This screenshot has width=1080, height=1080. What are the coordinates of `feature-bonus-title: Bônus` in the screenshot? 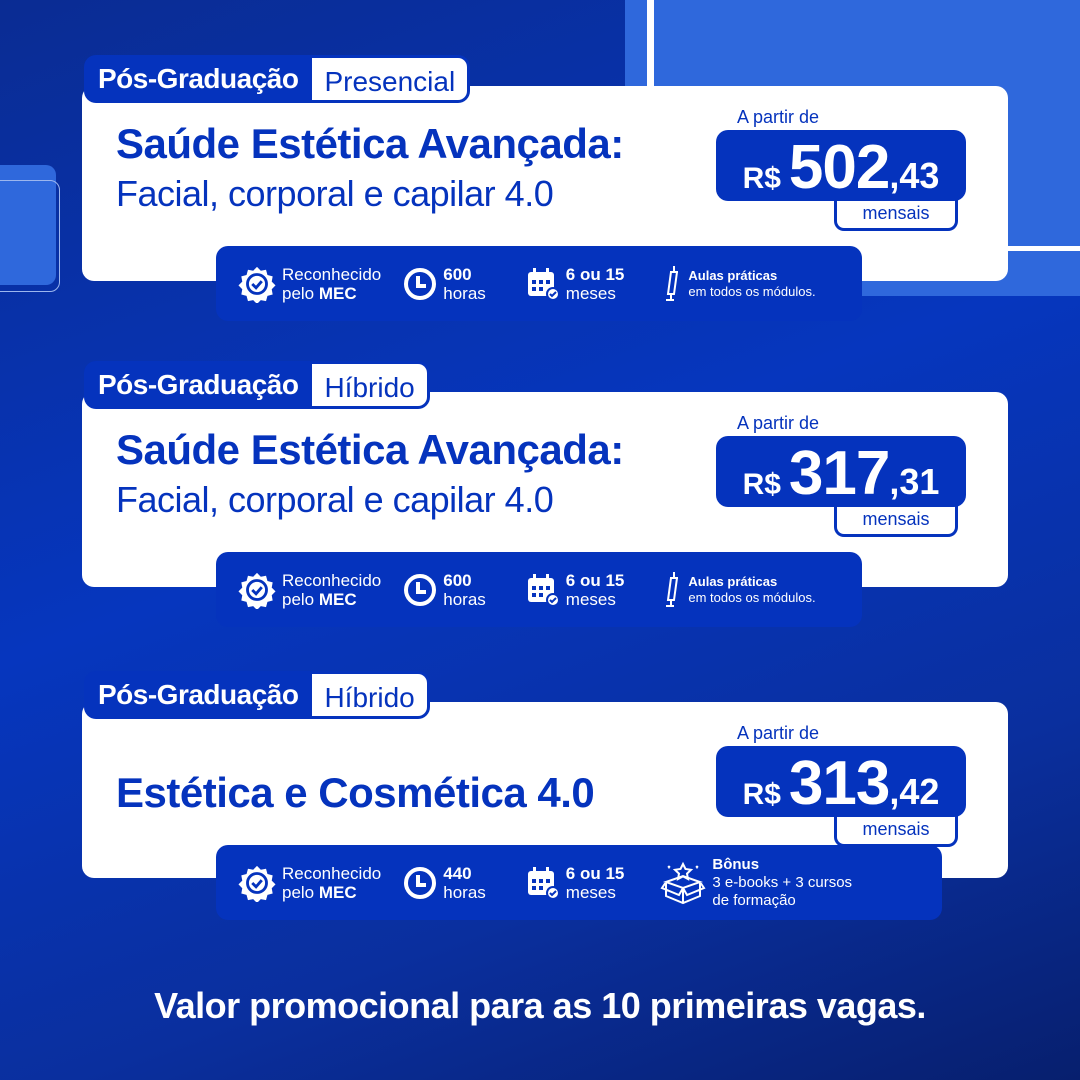 It's located at (736, 864).